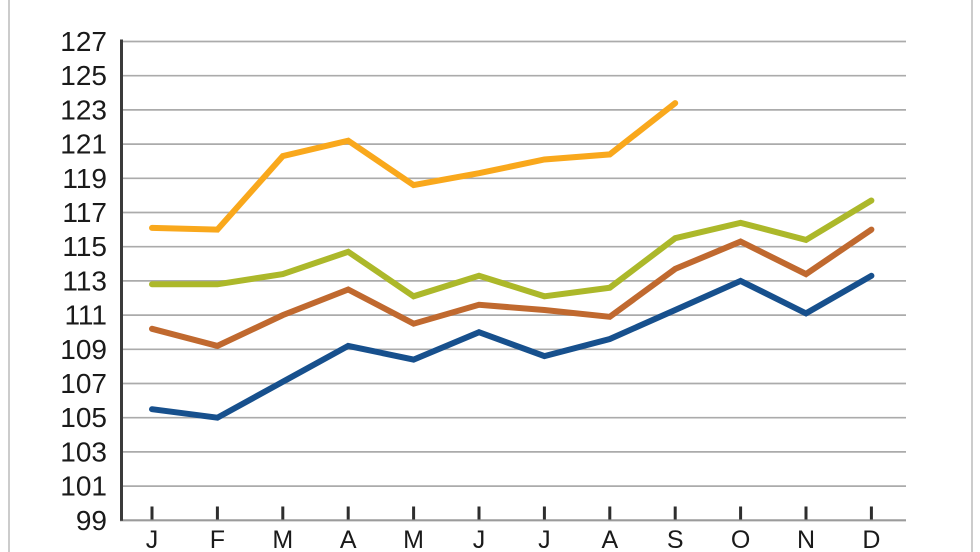 This screenshot has width=980, height=552. What do you see at coordinates (972, 276) in the screenshot?
I see `page-right-border-line` at bounding box center [972, 276].